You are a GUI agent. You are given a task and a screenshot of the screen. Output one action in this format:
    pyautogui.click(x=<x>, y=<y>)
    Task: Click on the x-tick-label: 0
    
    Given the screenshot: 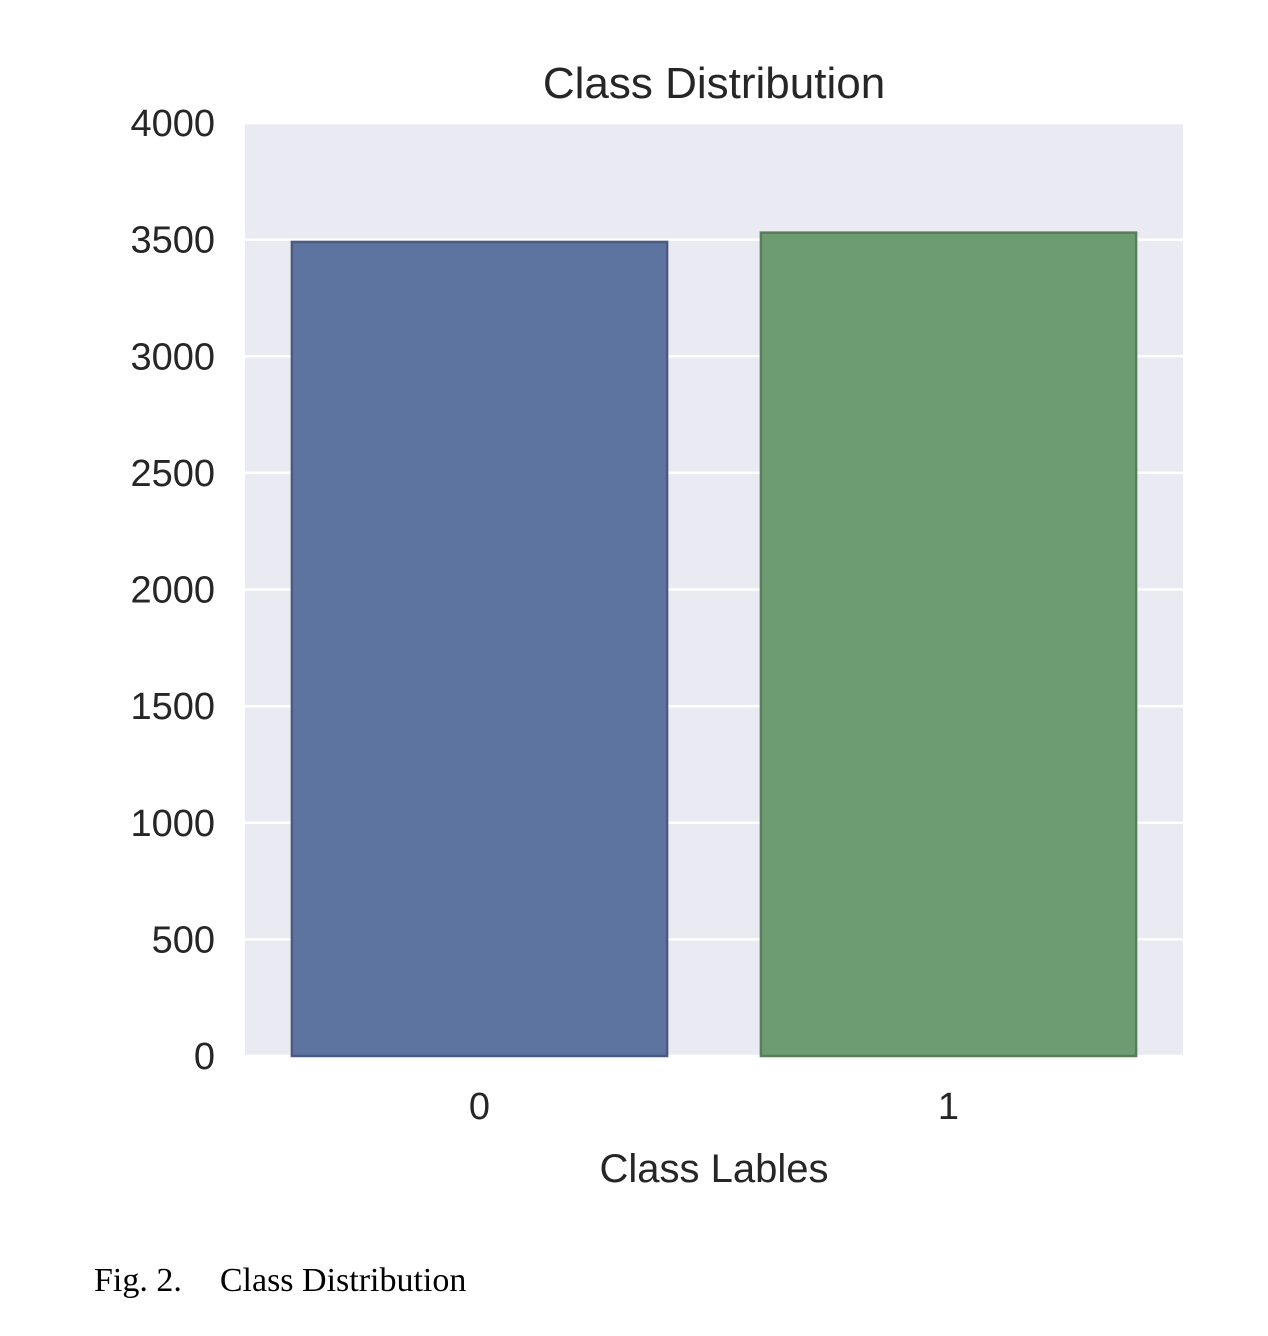 What is the action you would take?
    pyautogui.click(x=479, y=1107)
    